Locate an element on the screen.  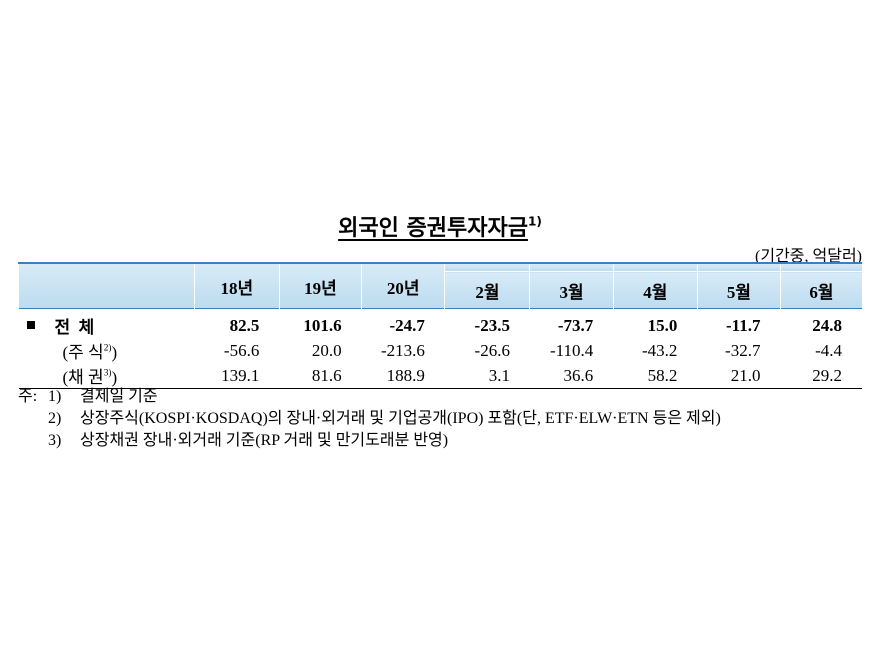
column-header: 5월 is located at coordinates (738, 290).